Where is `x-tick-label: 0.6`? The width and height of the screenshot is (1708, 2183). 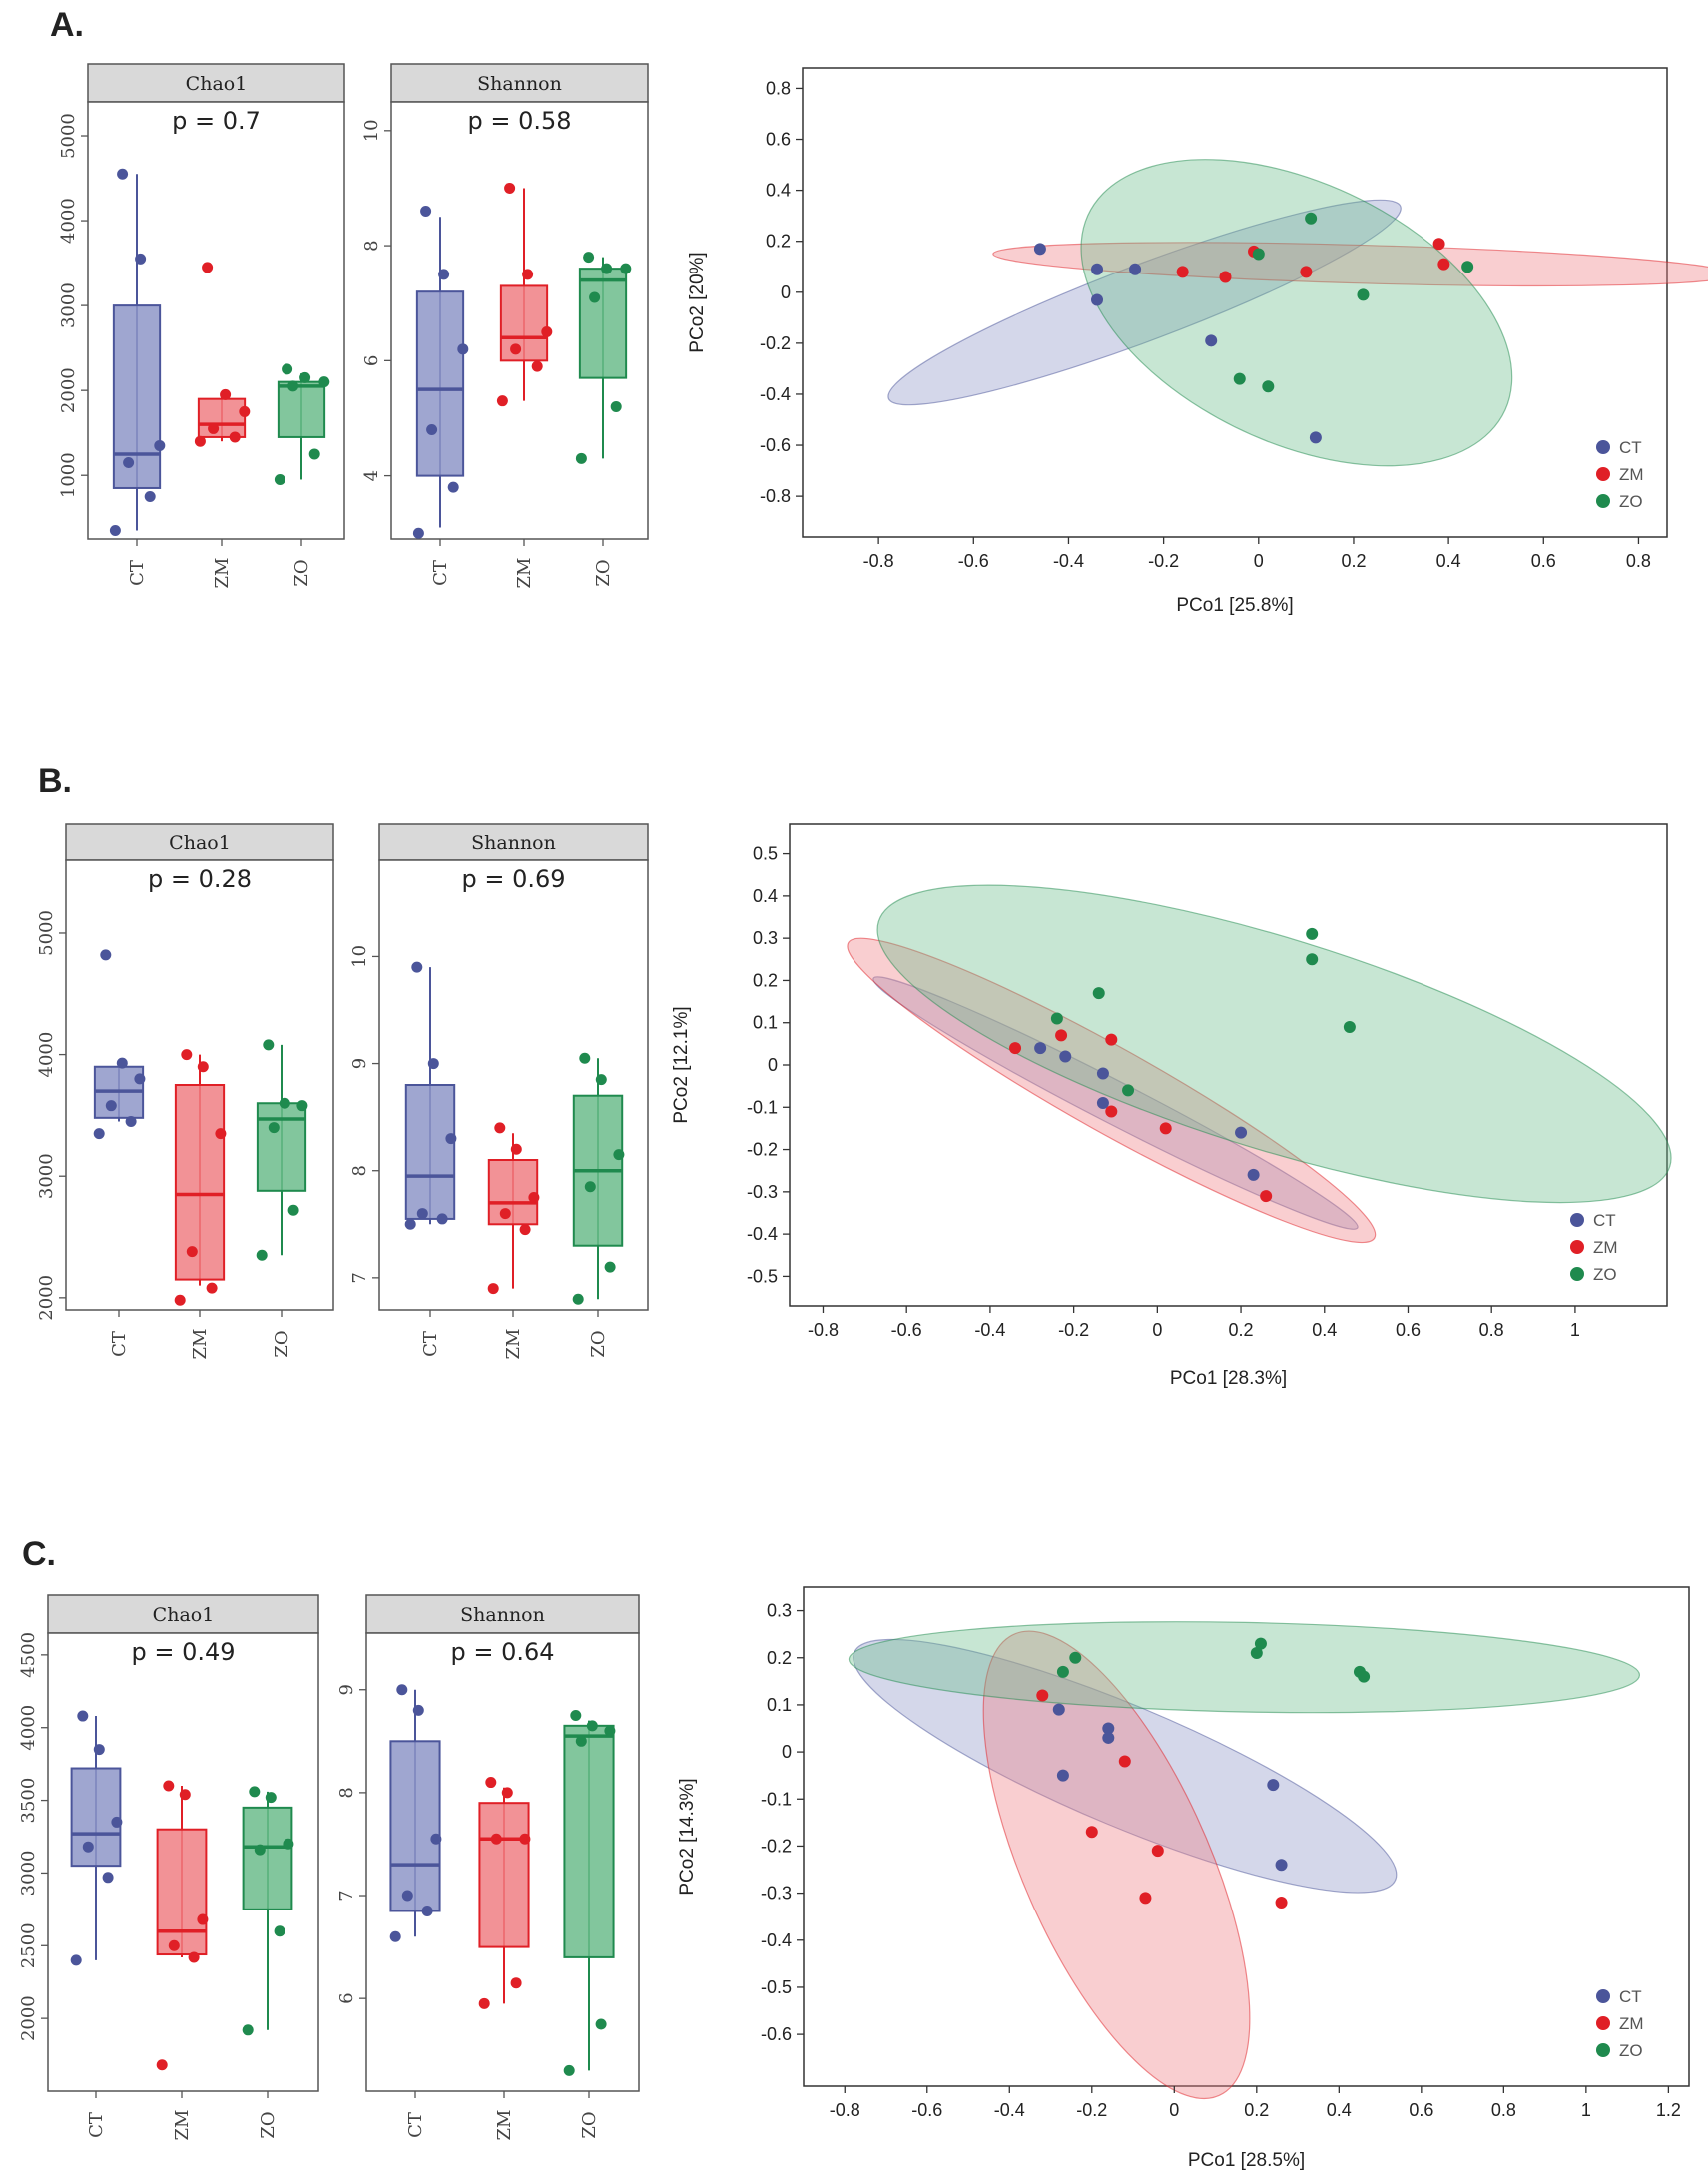
x-tick-label: 0.6 is located at coordinates (1421, 2110).